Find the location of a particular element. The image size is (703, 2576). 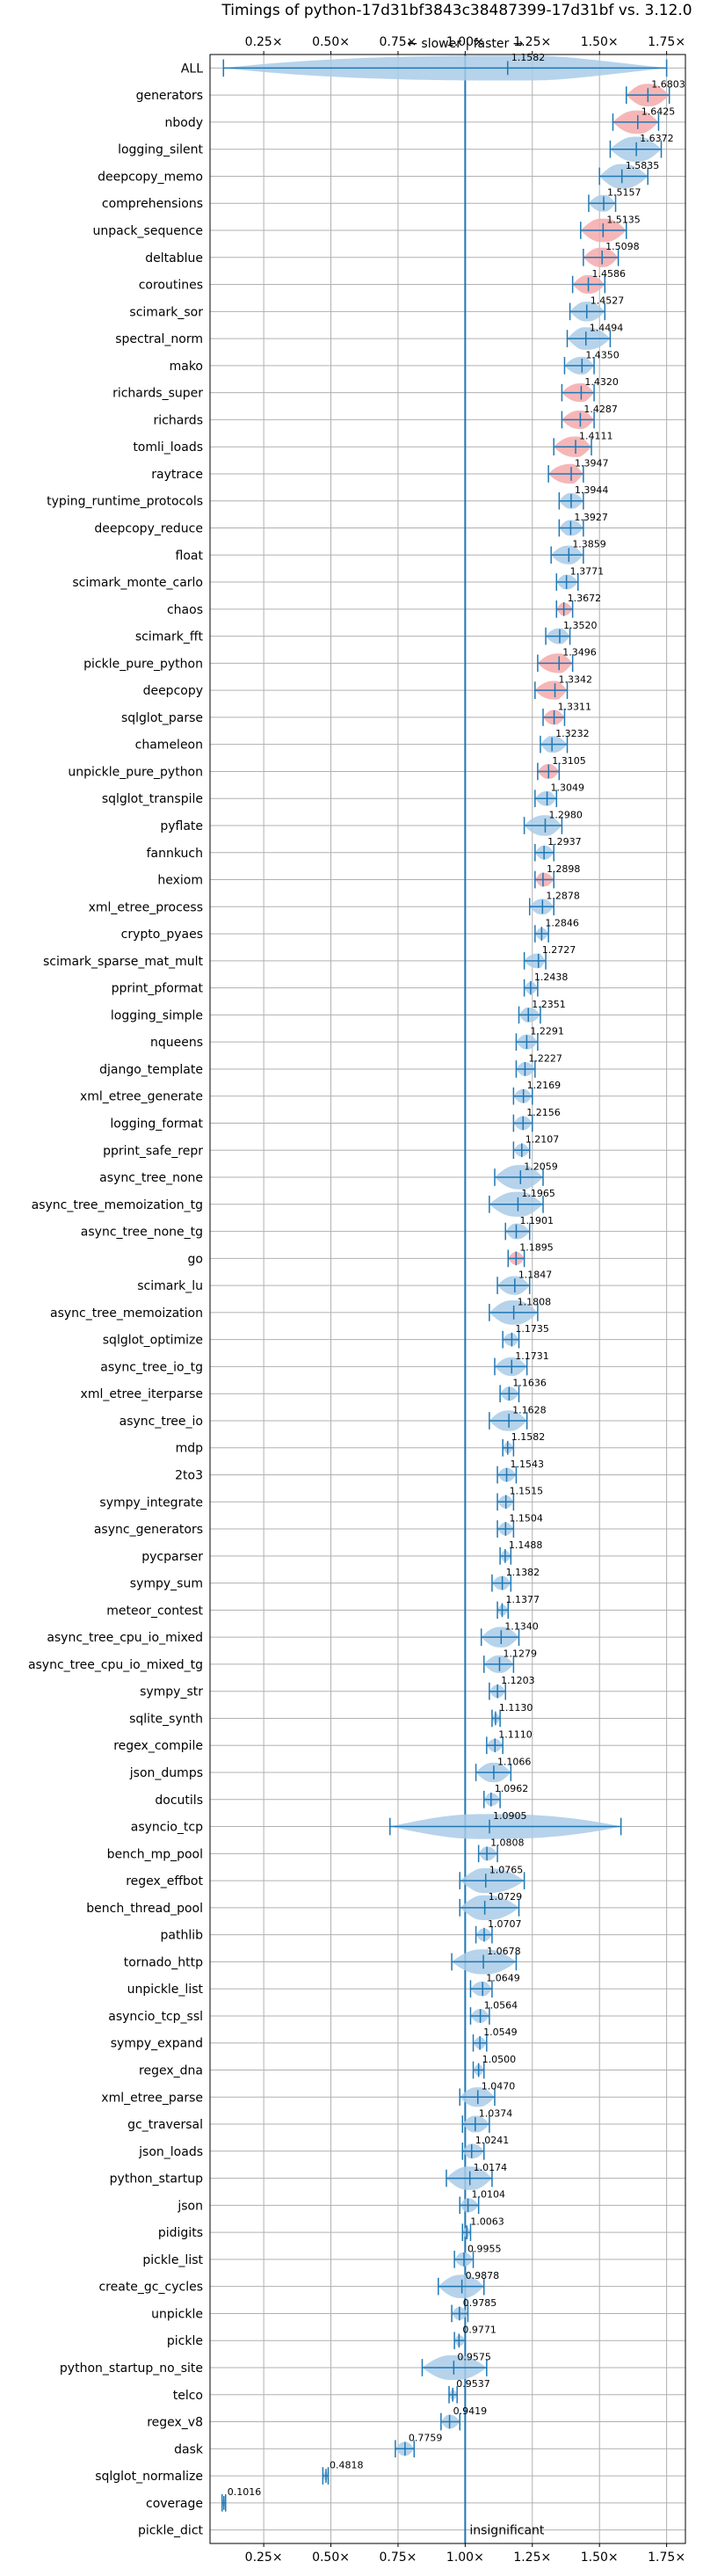

value-label: 1.5157 is located at coordinates (624, 193).